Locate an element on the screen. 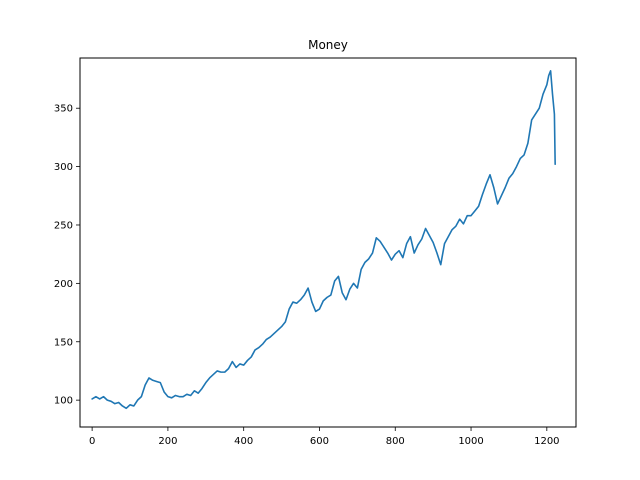  x-tick-label: 1000 is located at coordinates (470, 441).